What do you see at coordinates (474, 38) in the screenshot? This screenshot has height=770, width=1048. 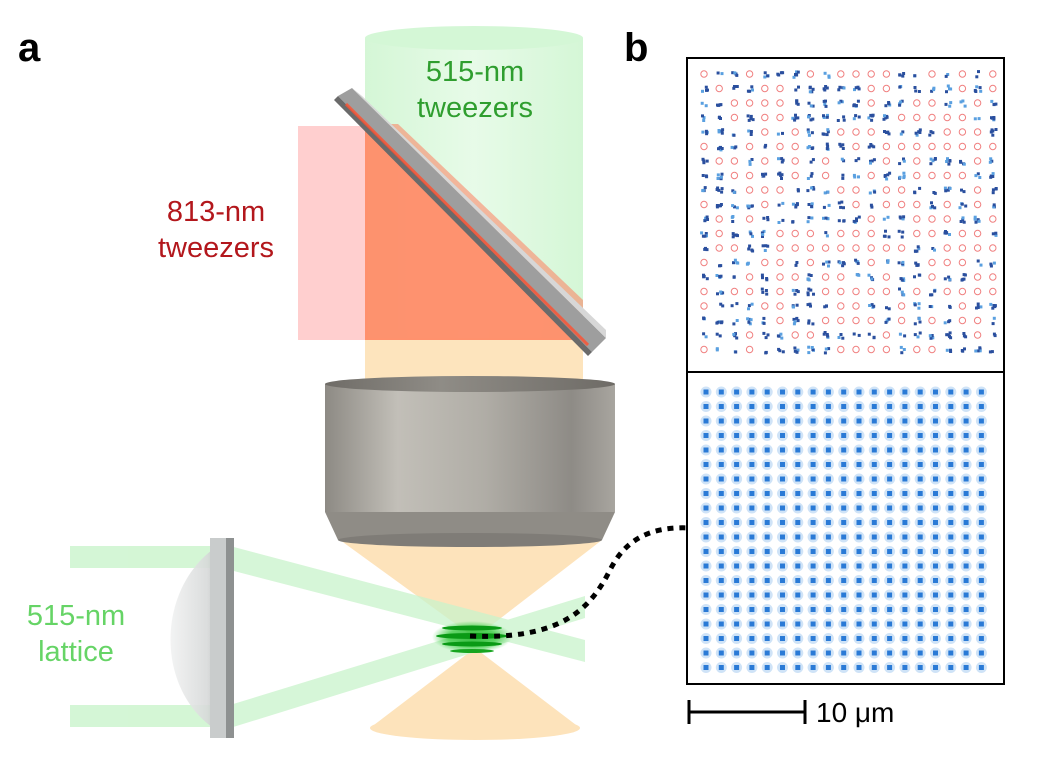 I see `green-beam-top` at bounding box center [474, 38].